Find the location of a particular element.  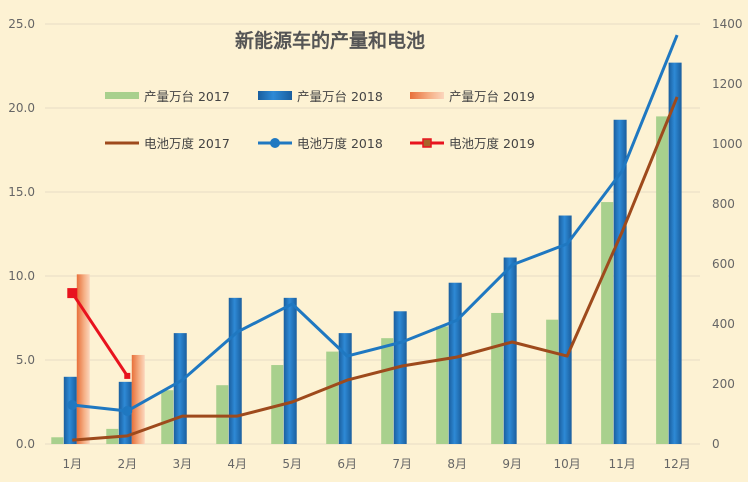

x-tick-label: 3月 is located at coordinates (182, 464).